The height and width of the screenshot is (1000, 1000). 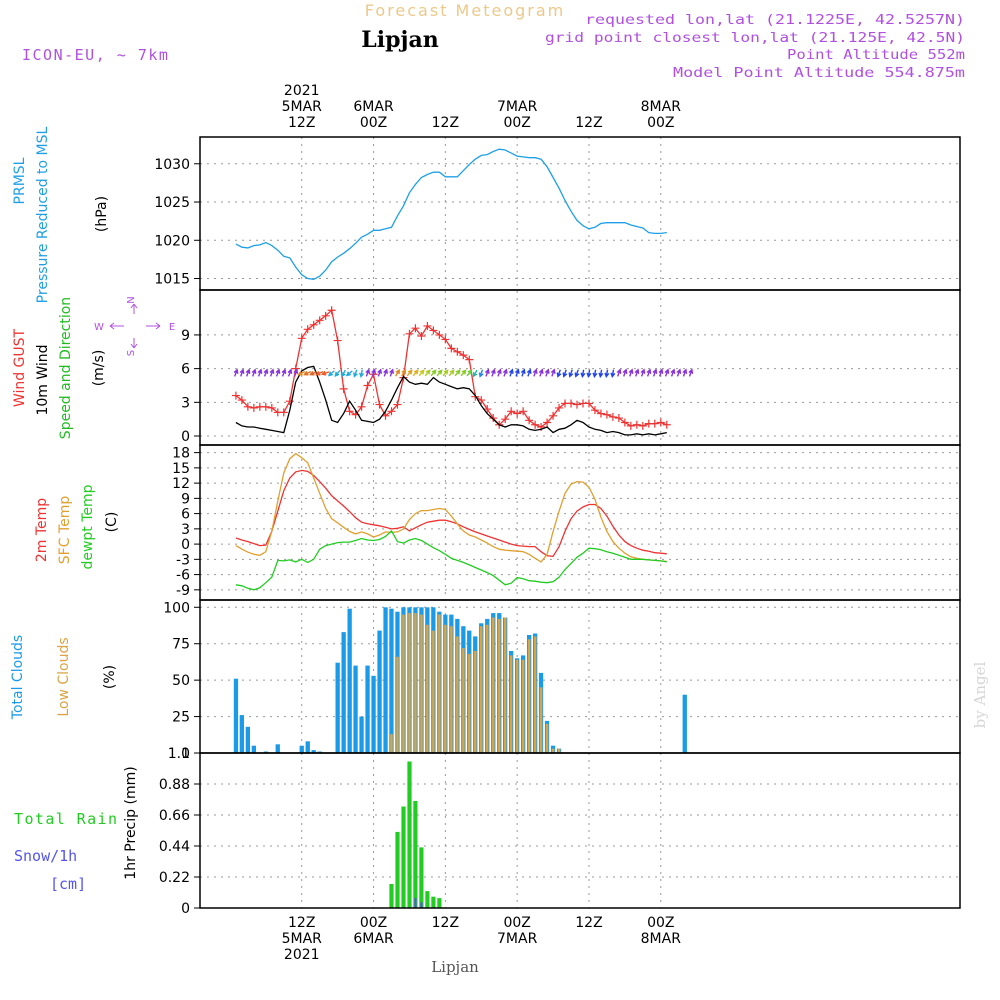 What do you see at coordinates (176, 608) in the screenshot?
I see `clouds-tick-label: 100` at bounding box center [176, 608].